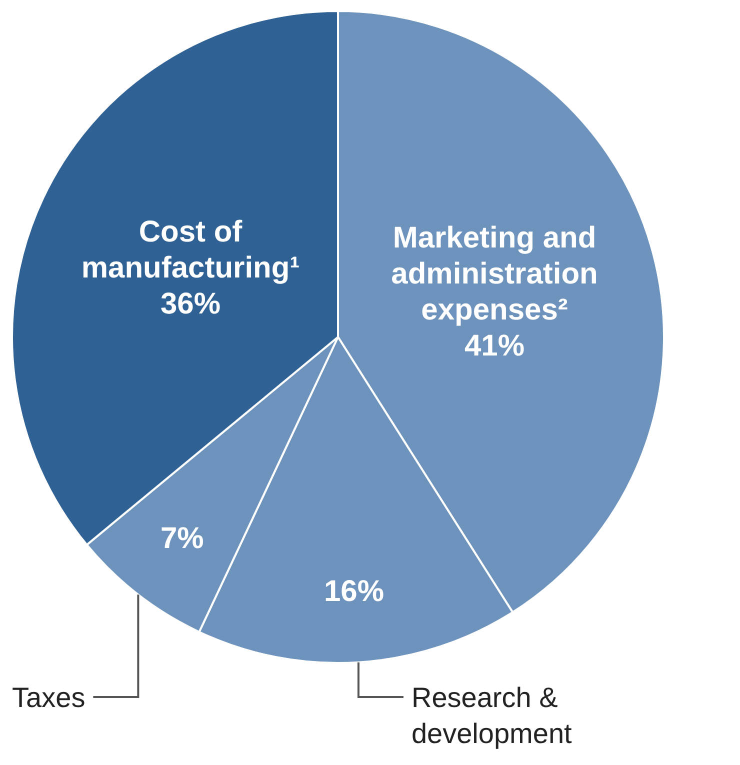 Image resolution: width=740 pixels, height=765 pixels. Describe the element at coordinates (190, 250) in the screenshot. I see `slice-label: Cost of manufacturing¹` at that location.